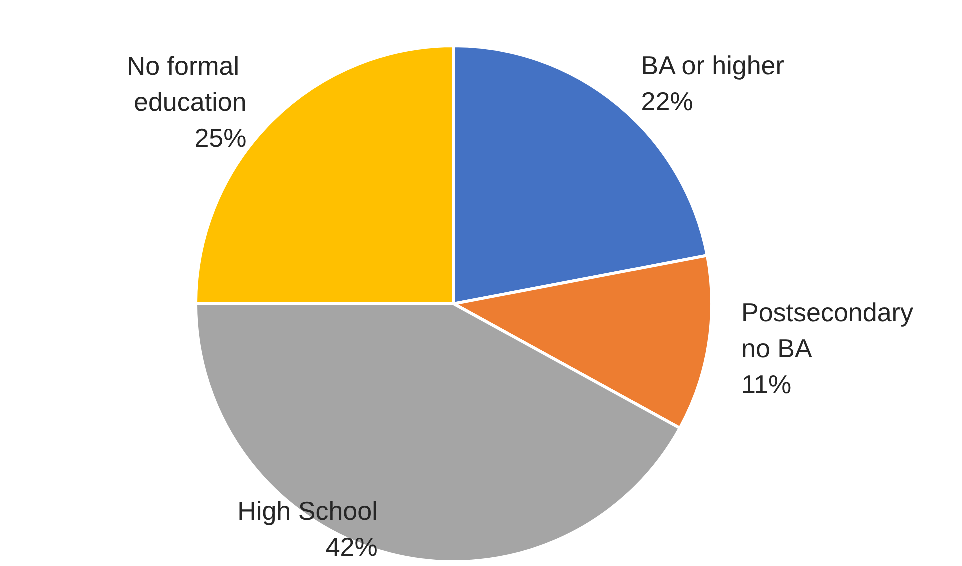  What do you see at coordinates (352, 547) in the screenshot?
I see `data-label: 42%` at bounding box center [352, 547].